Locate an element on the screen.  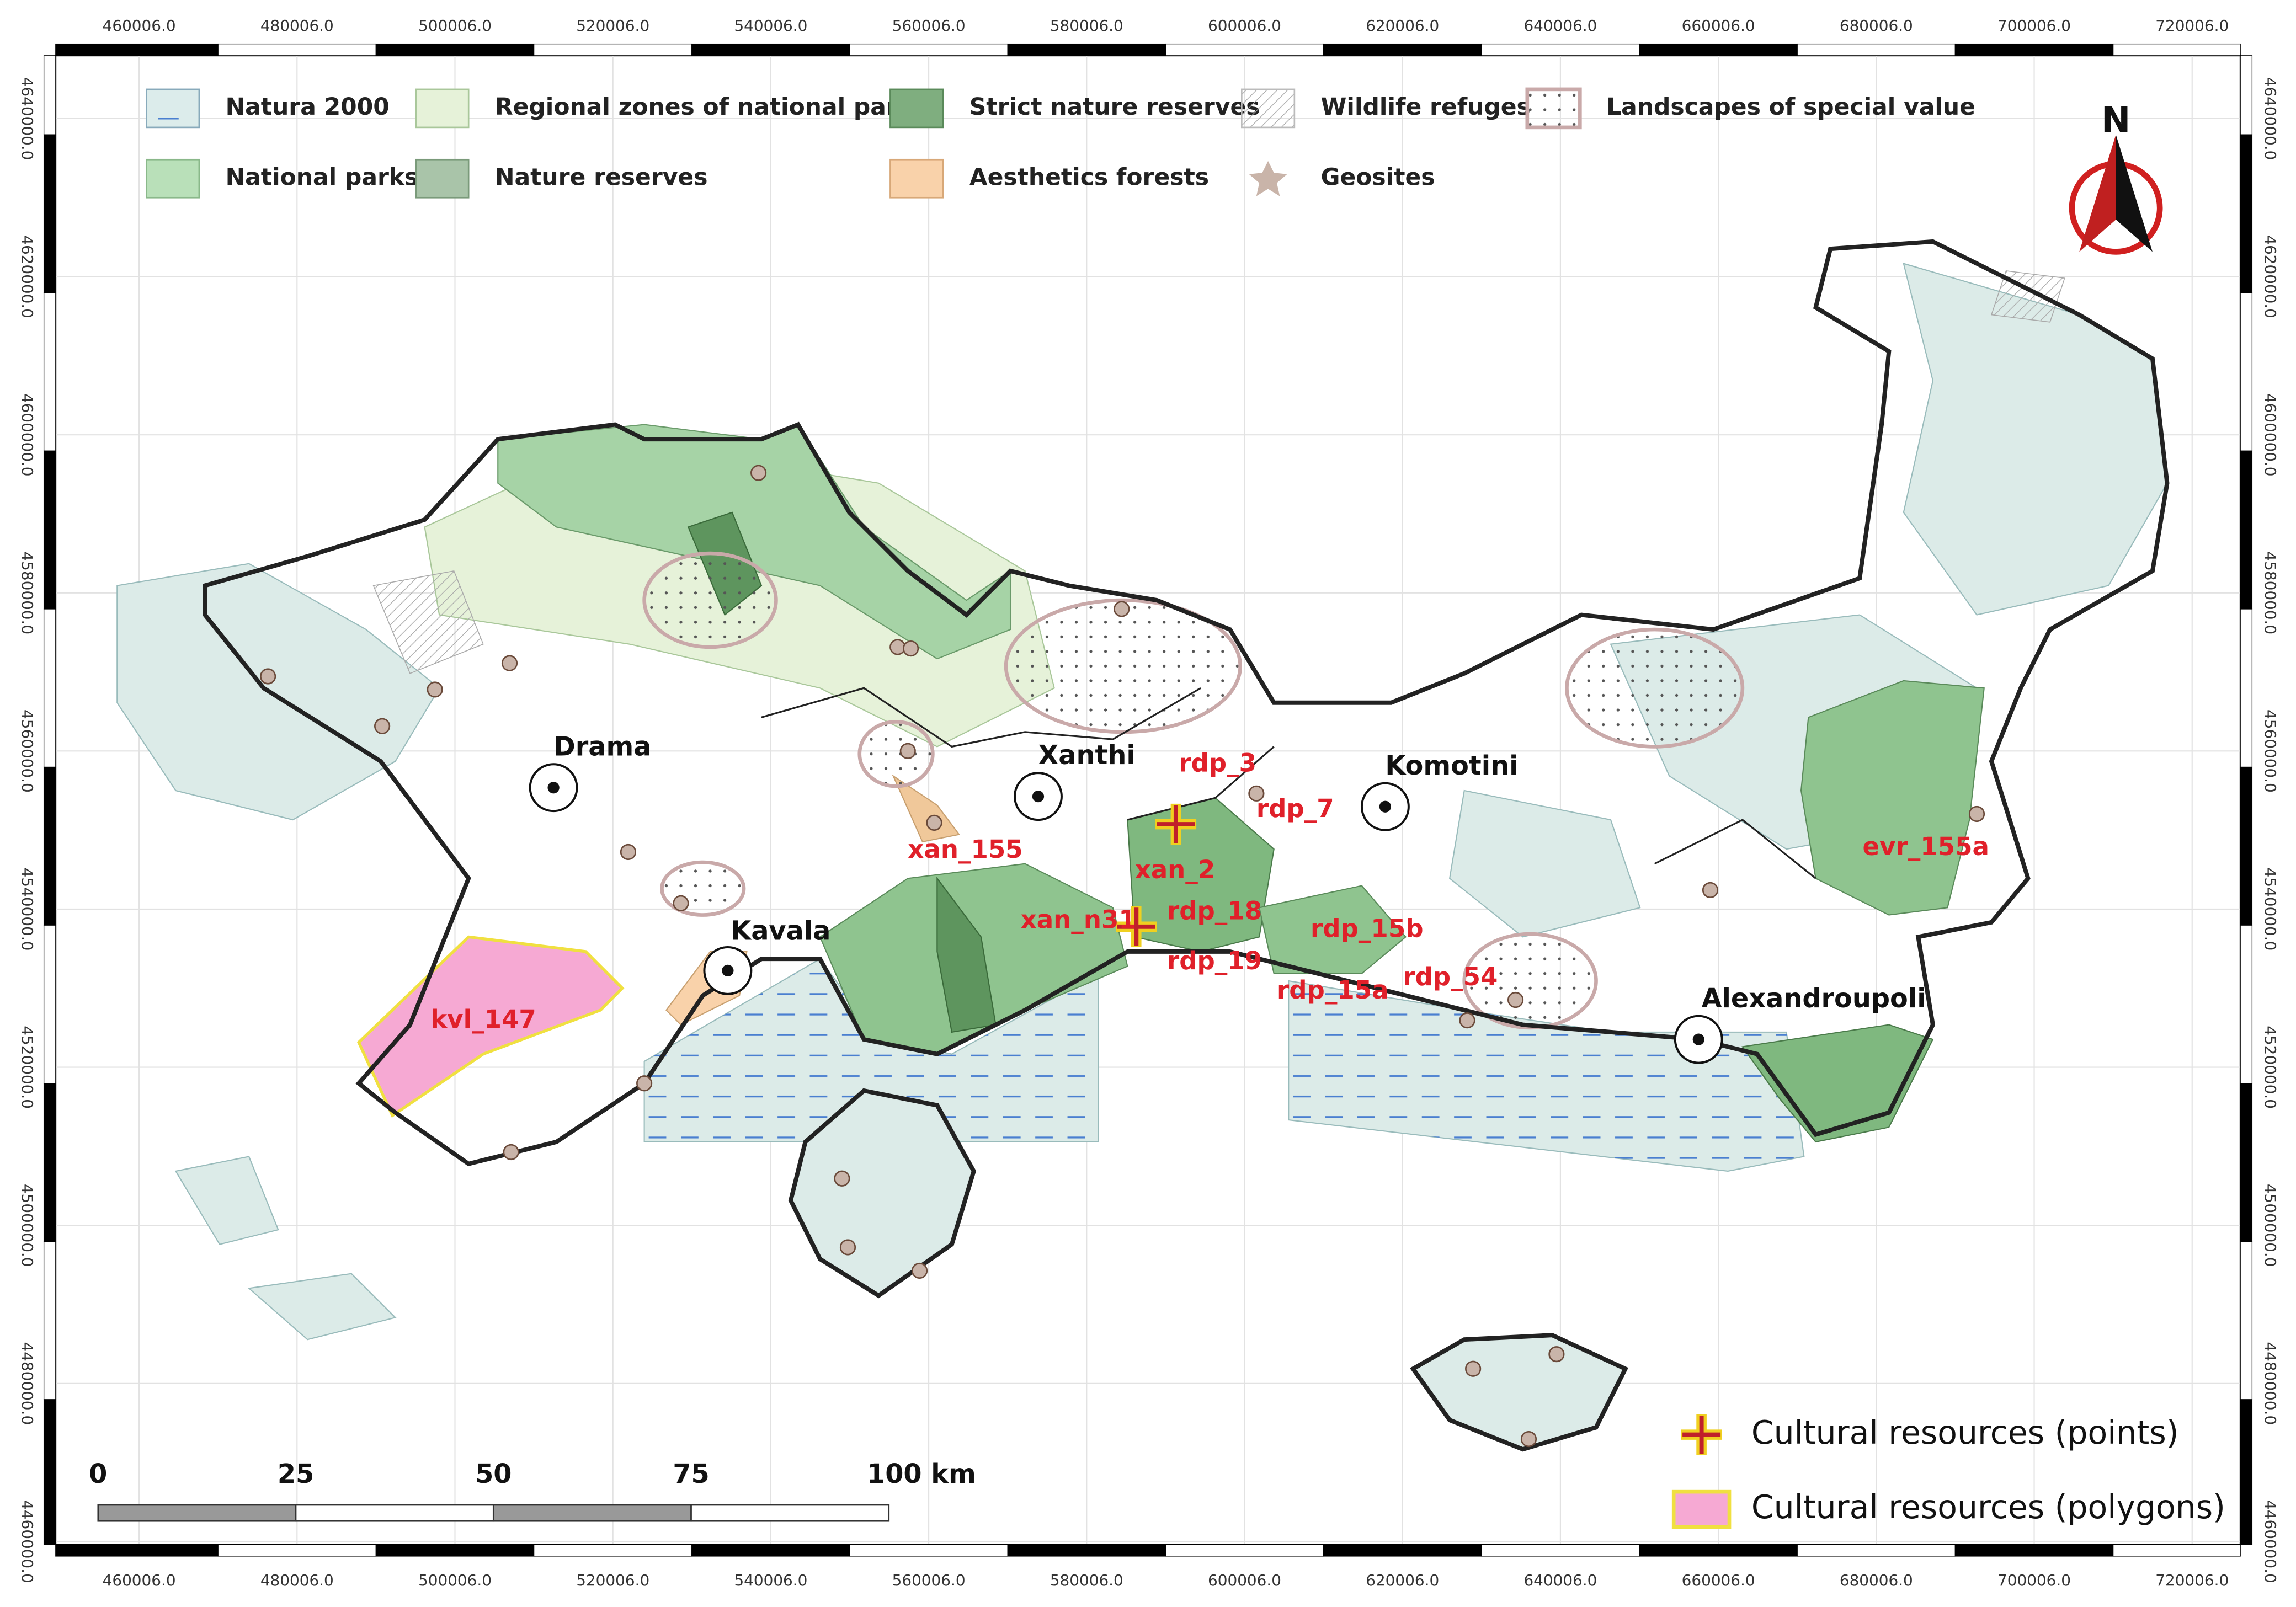
scale-label: 25 is located at coordinates (296, 1474).